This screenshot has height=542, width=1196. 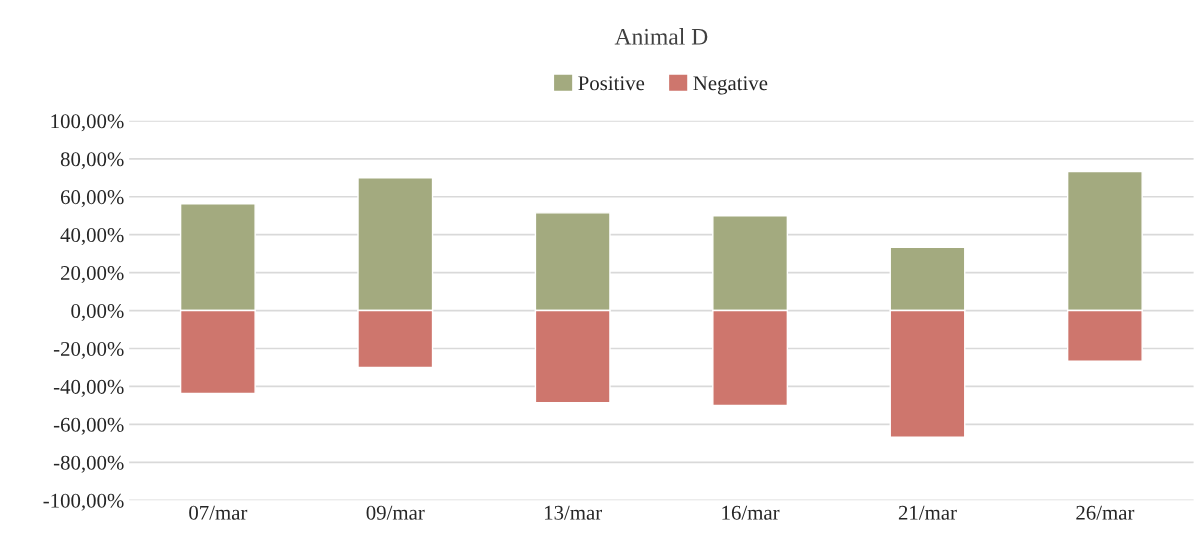 I want to click on x-tick-label: 13/mar, so click(x=574, y=512).